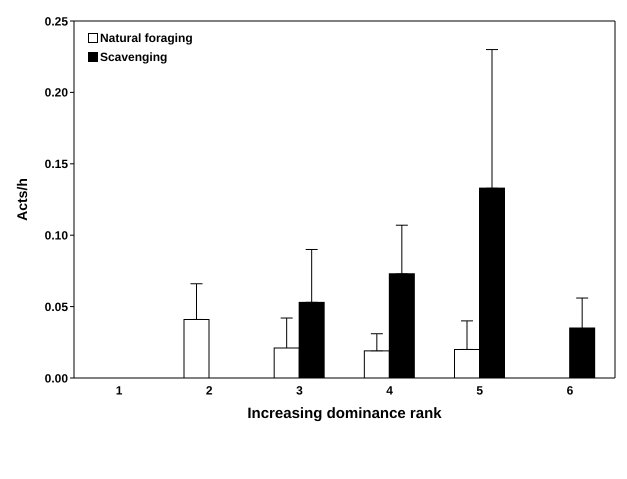 This screenshot has width=627, height=479. What do you see at coordinates (570, 391) in the screenshot?
I see `x-tick-label: 6` at bounding box center [570, 391].